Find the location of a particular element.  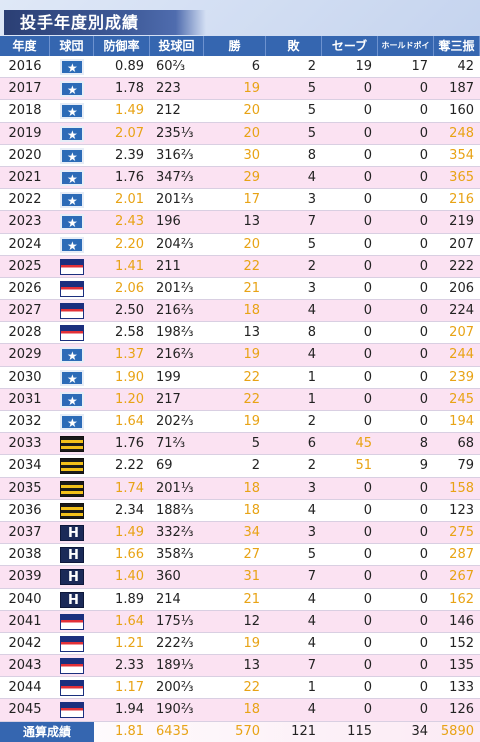

cell-era: 2.20 is located at coordinates (129, 244).